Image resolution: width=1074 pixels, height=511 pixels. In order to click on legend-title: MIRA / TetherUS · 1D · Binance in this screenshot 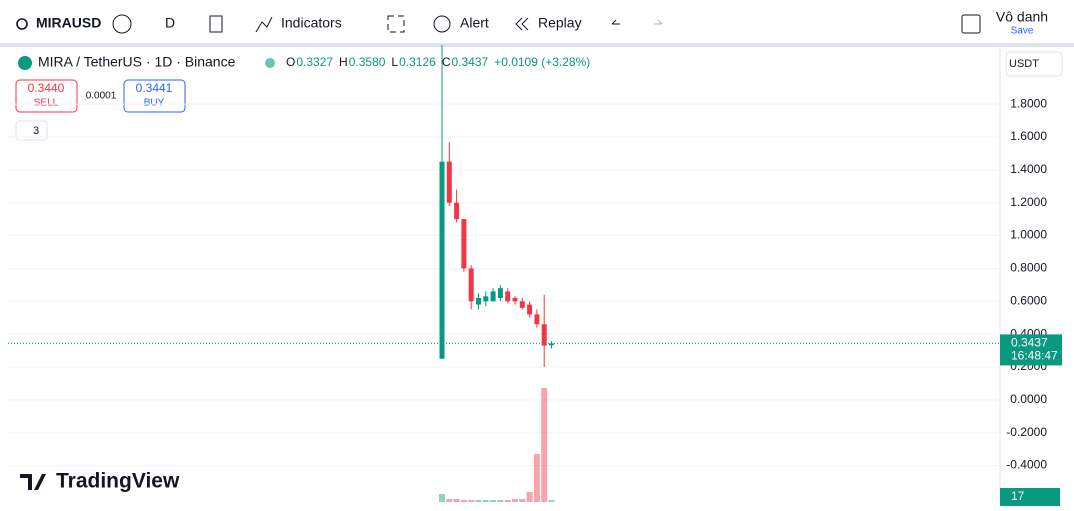, I will do `click(137, 62)`.